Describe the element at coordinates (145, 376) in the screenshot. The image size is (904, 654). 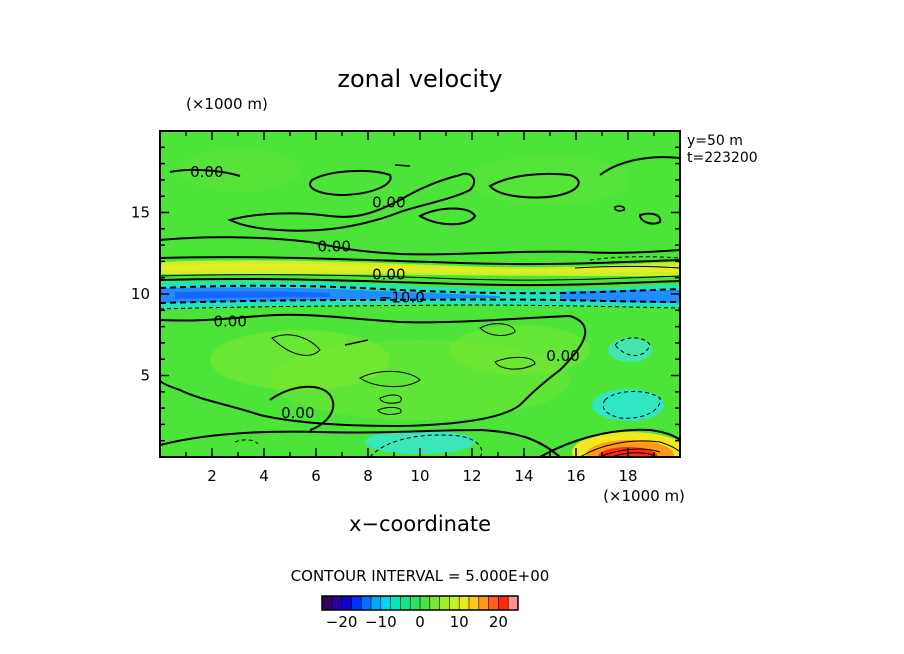
I see `y-tick-label: 5` at that location.